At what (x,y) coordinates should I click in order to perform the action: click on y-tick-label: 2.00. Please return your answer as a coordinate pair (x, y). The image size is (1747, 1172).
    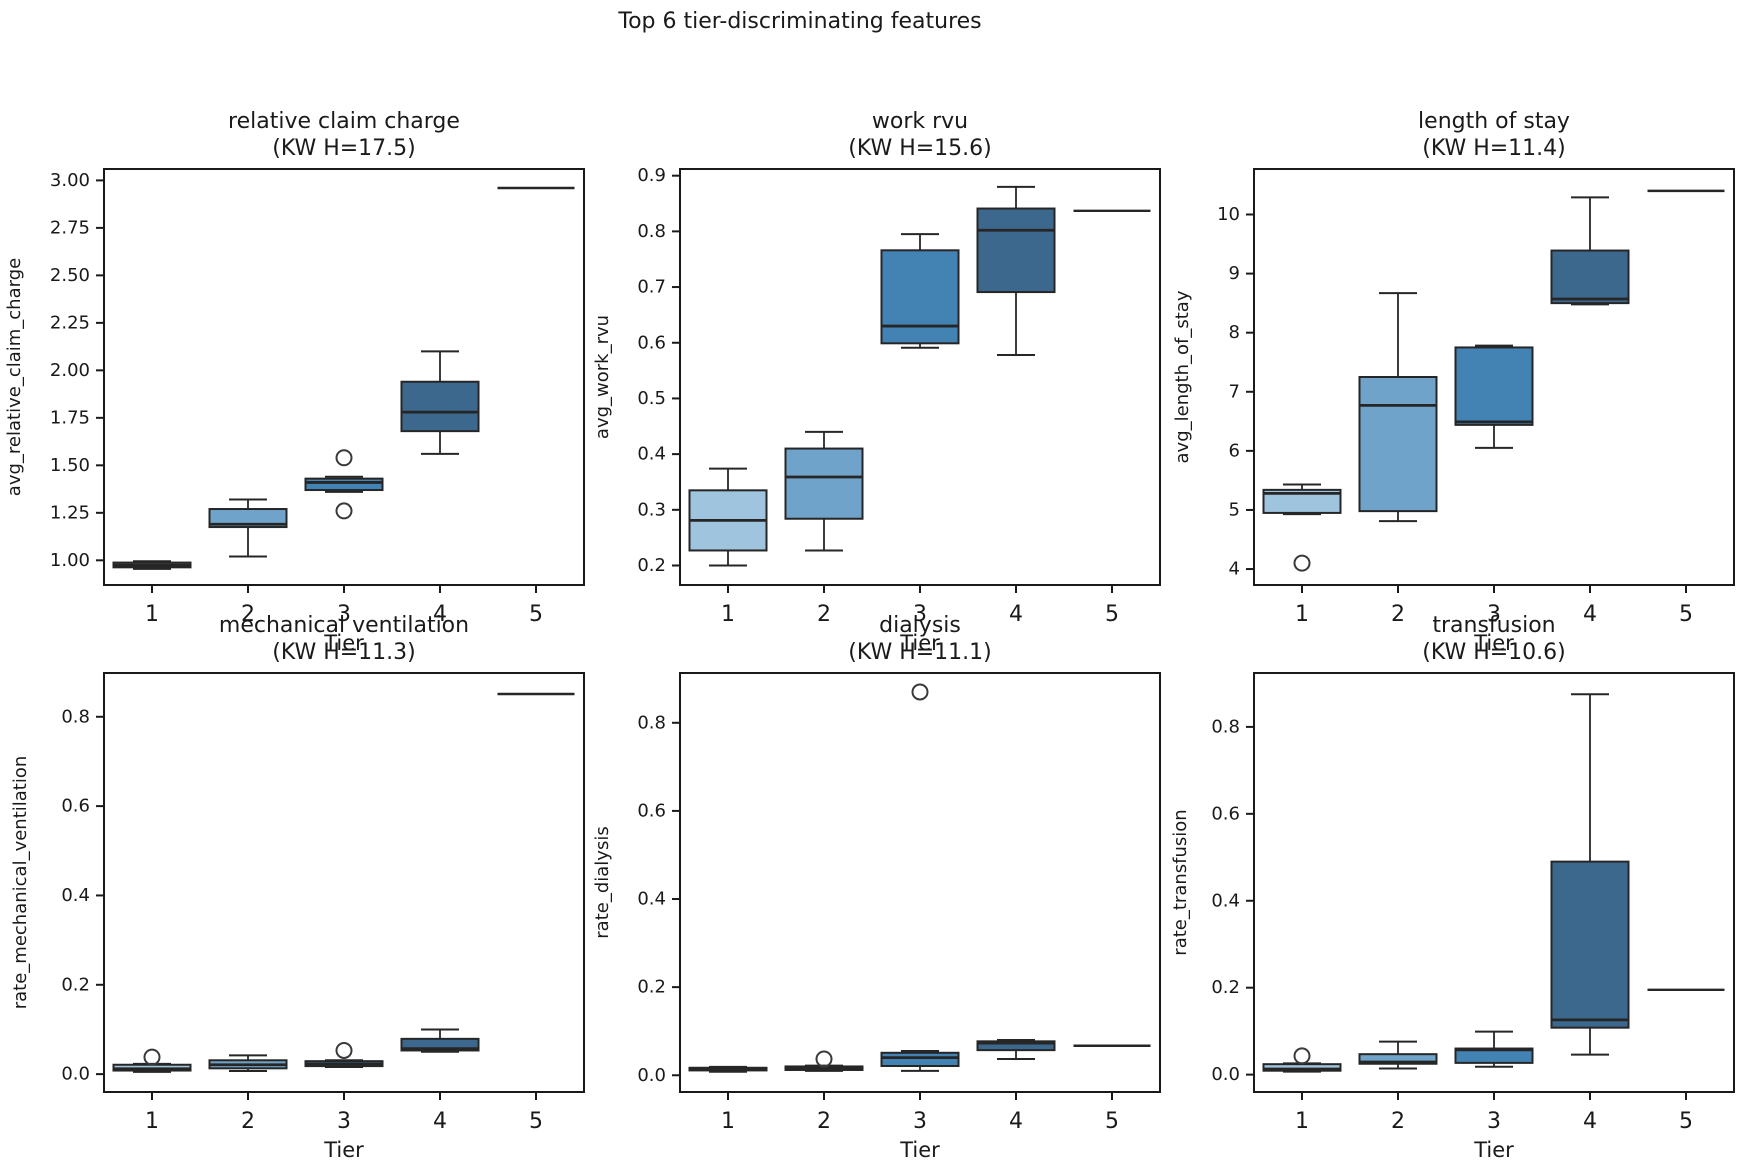
    Looking at the image, I should click on (70, 370).